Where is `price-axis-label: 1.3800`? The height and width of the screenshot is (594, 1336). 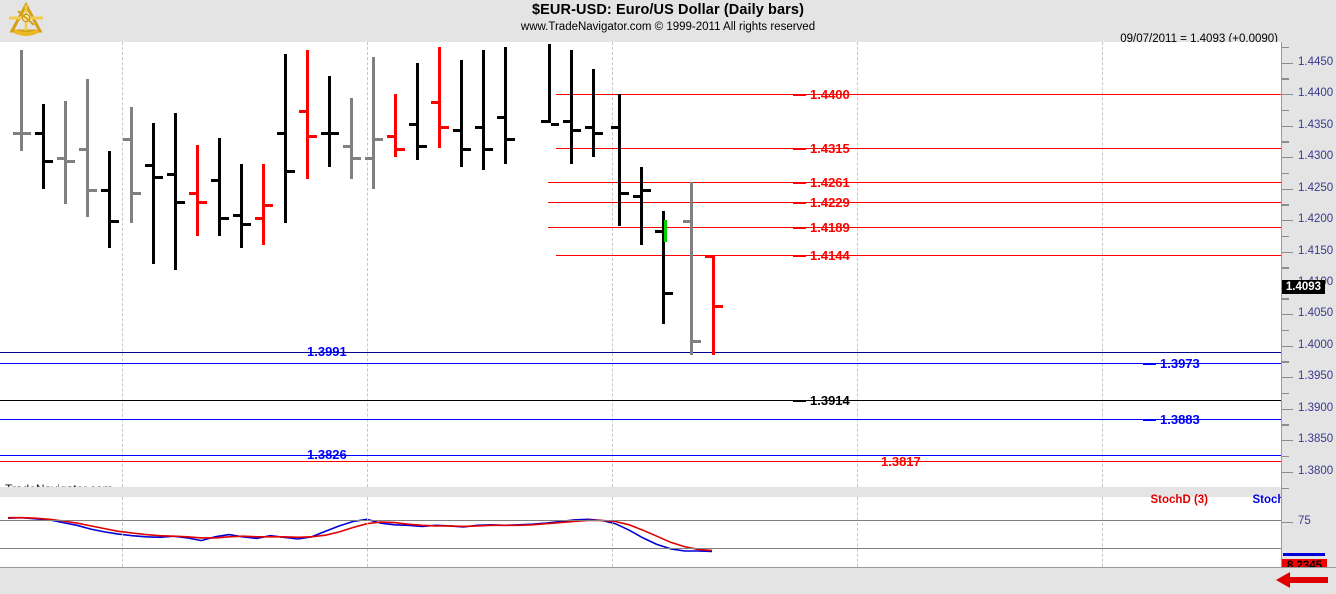 price-axis-label: 1.3800 is located at coordinates (1316, 470).